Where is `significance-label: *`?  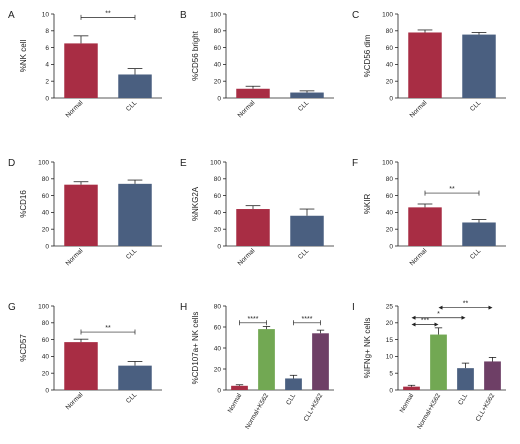 significance-label: * is located at coordinates (438, 314).